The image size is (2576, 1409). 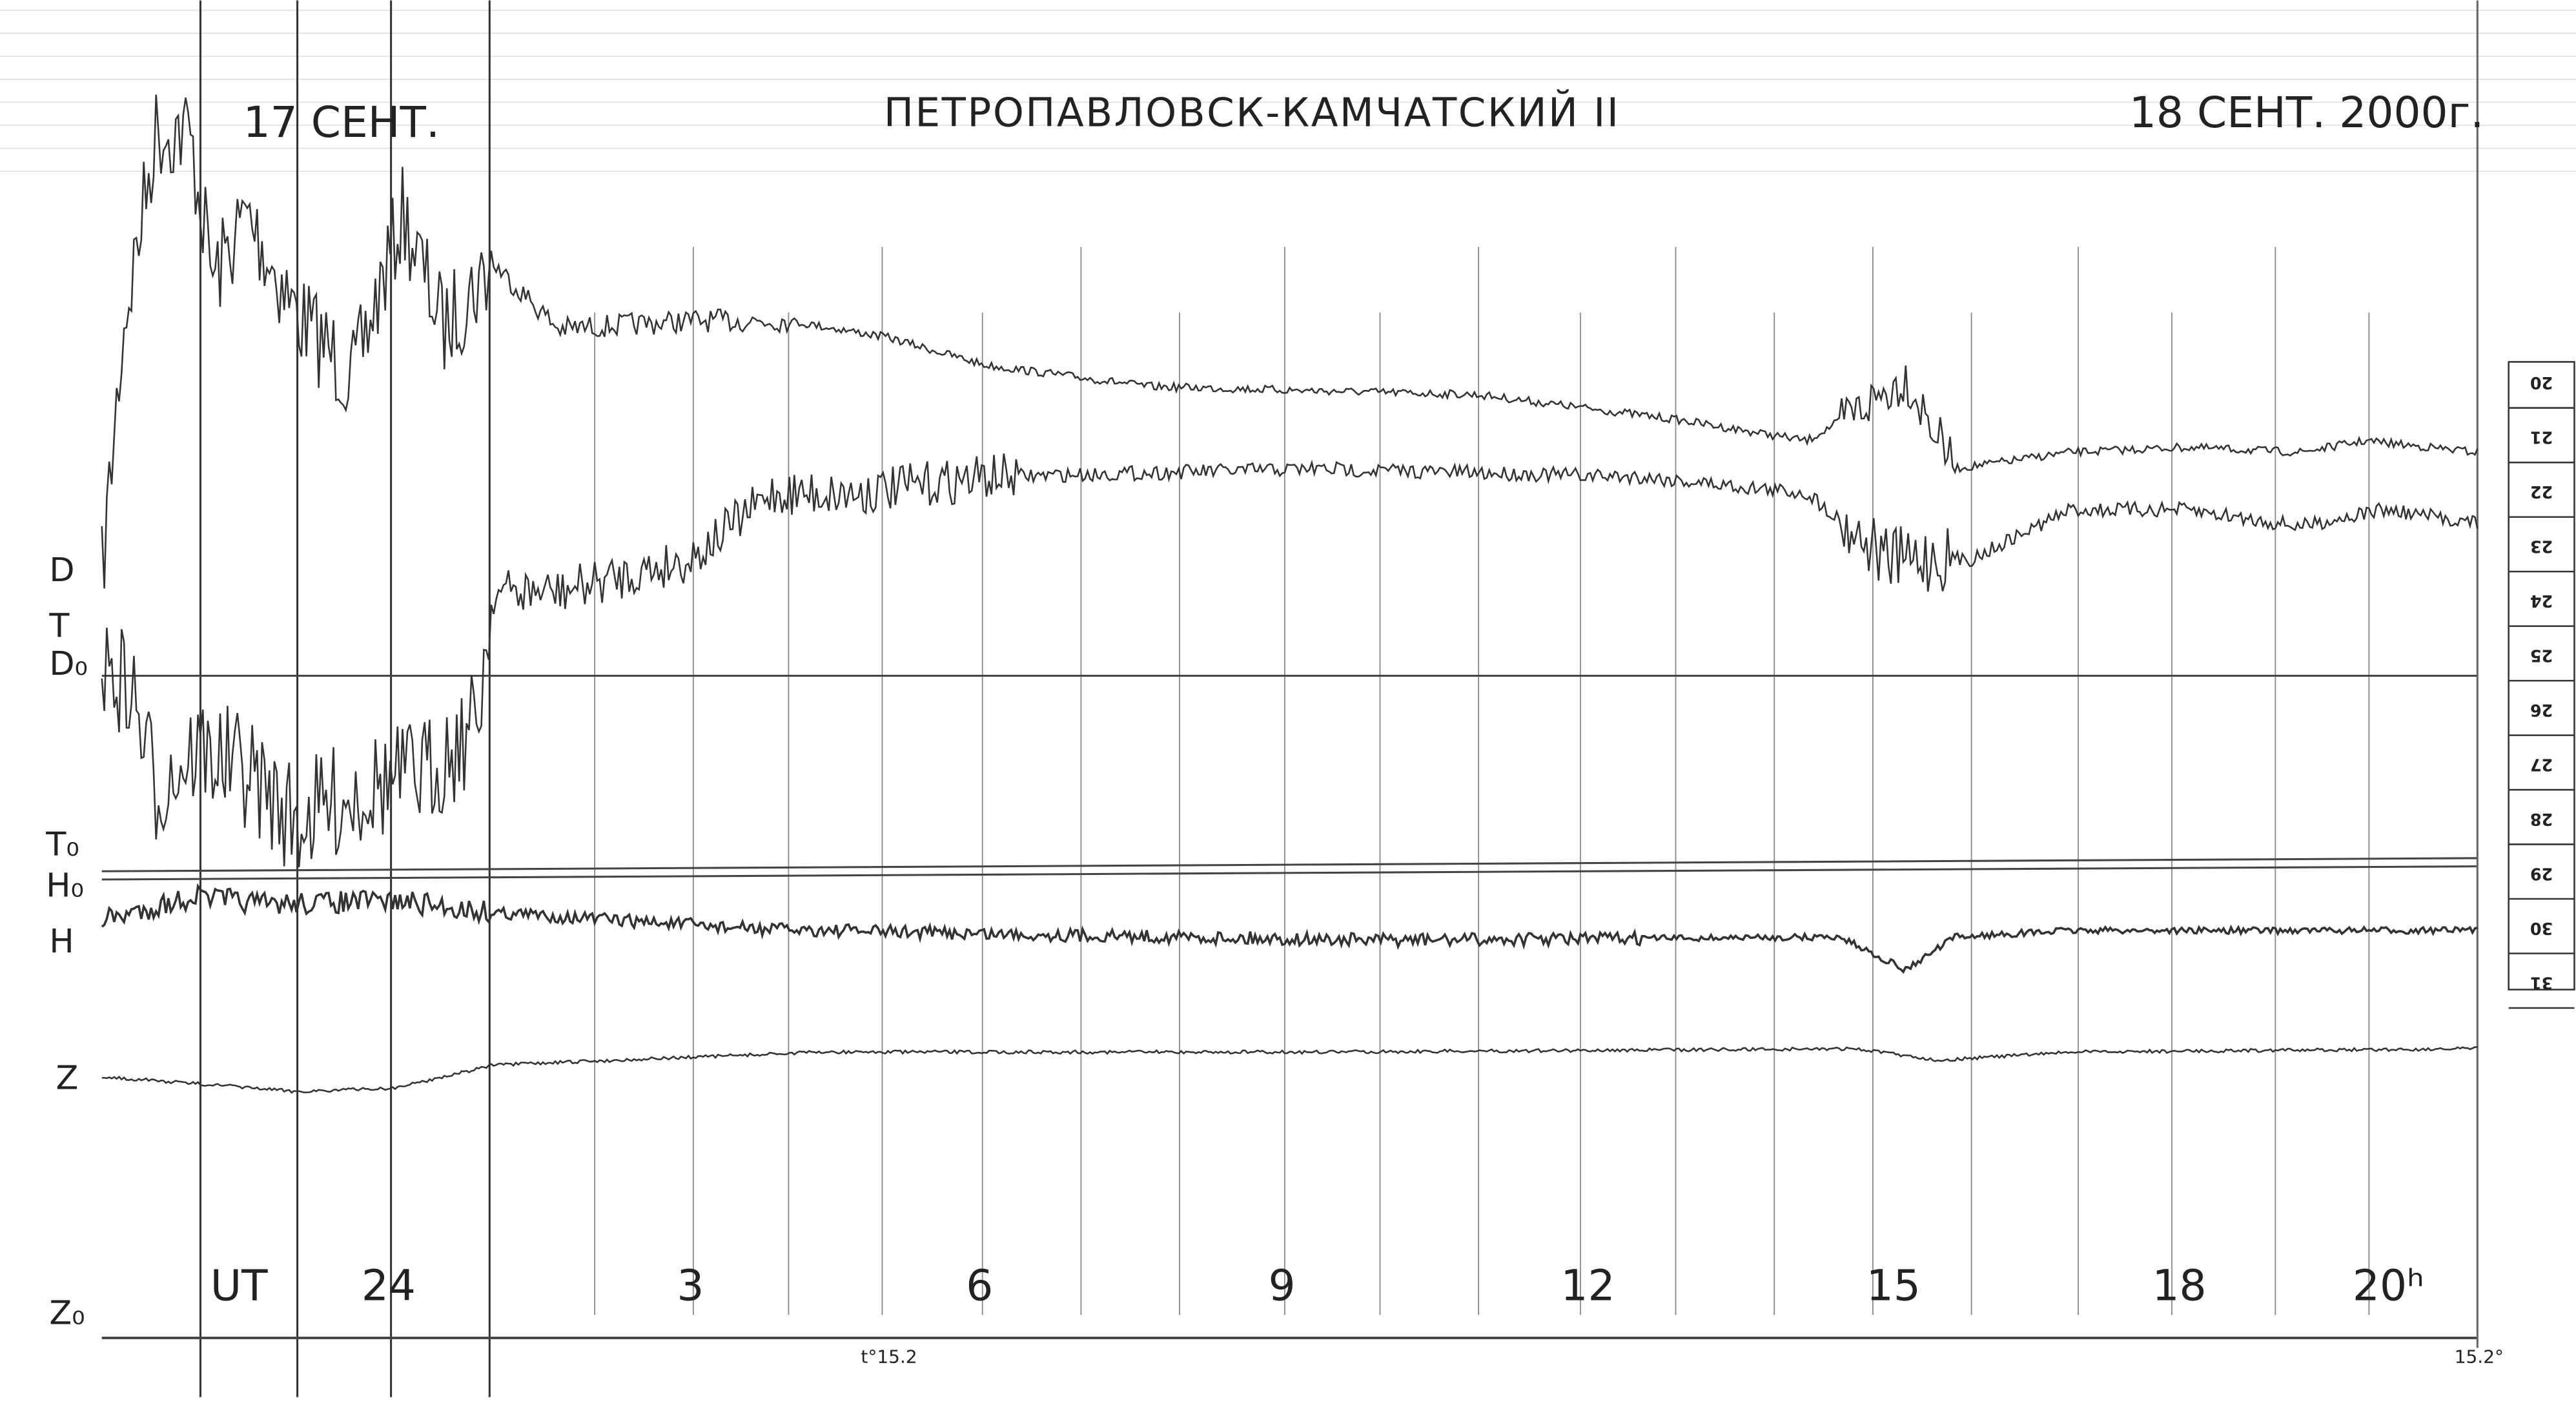 What do you see at coordinates (2542, 546) in the screenshot?
I see `ruler-label: 23` at bounding box center [2542, 546].